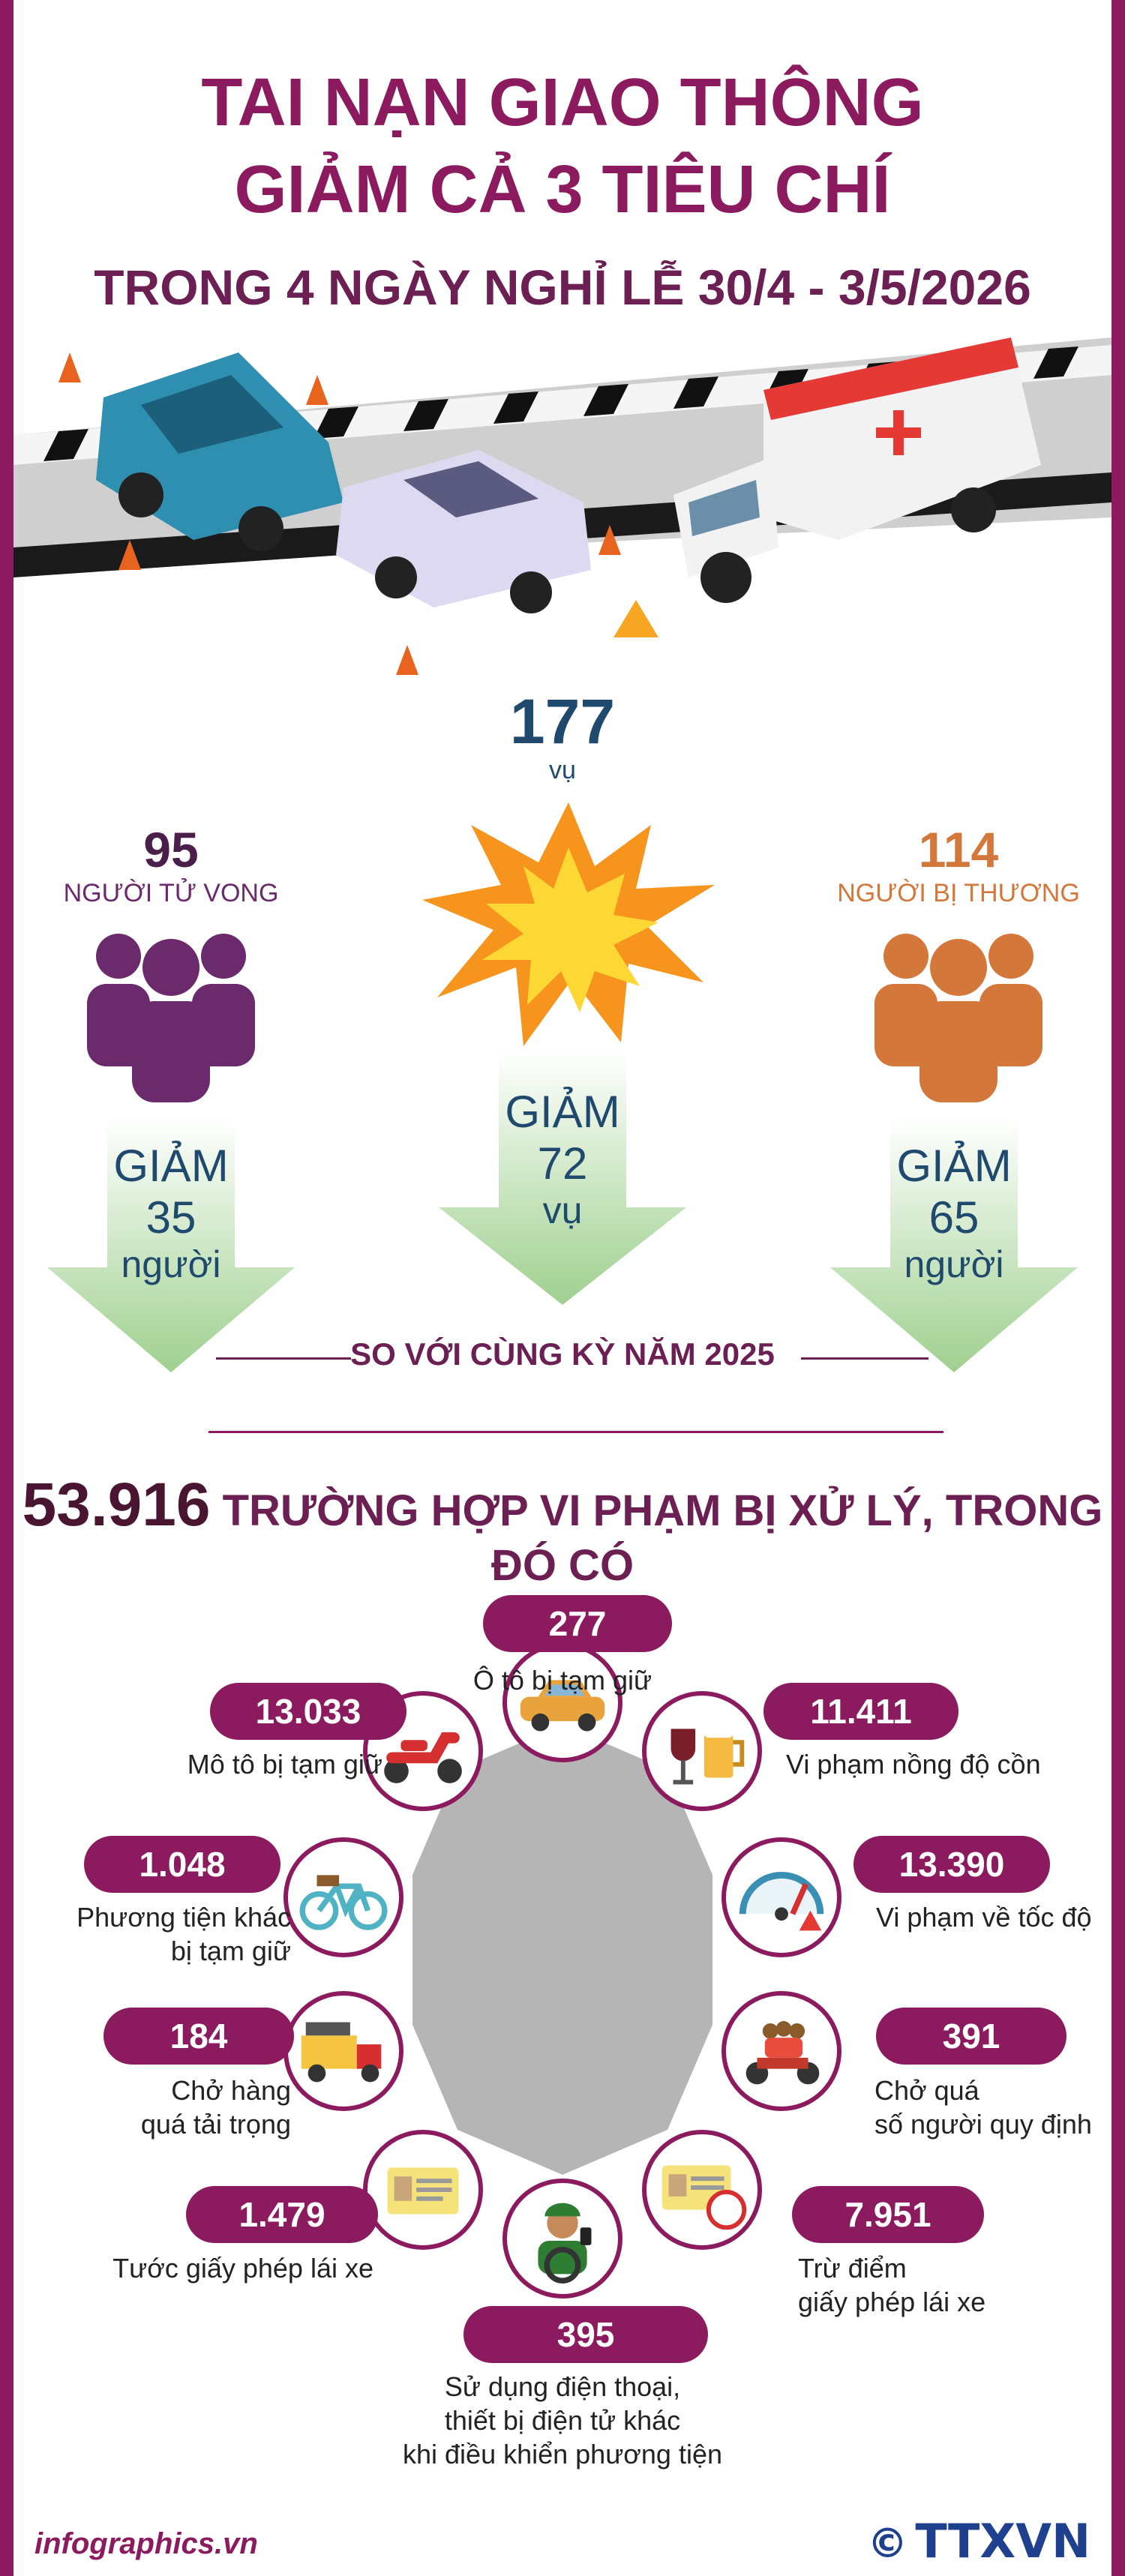  I want to click on speedometer-icon, so click(782, 1897).